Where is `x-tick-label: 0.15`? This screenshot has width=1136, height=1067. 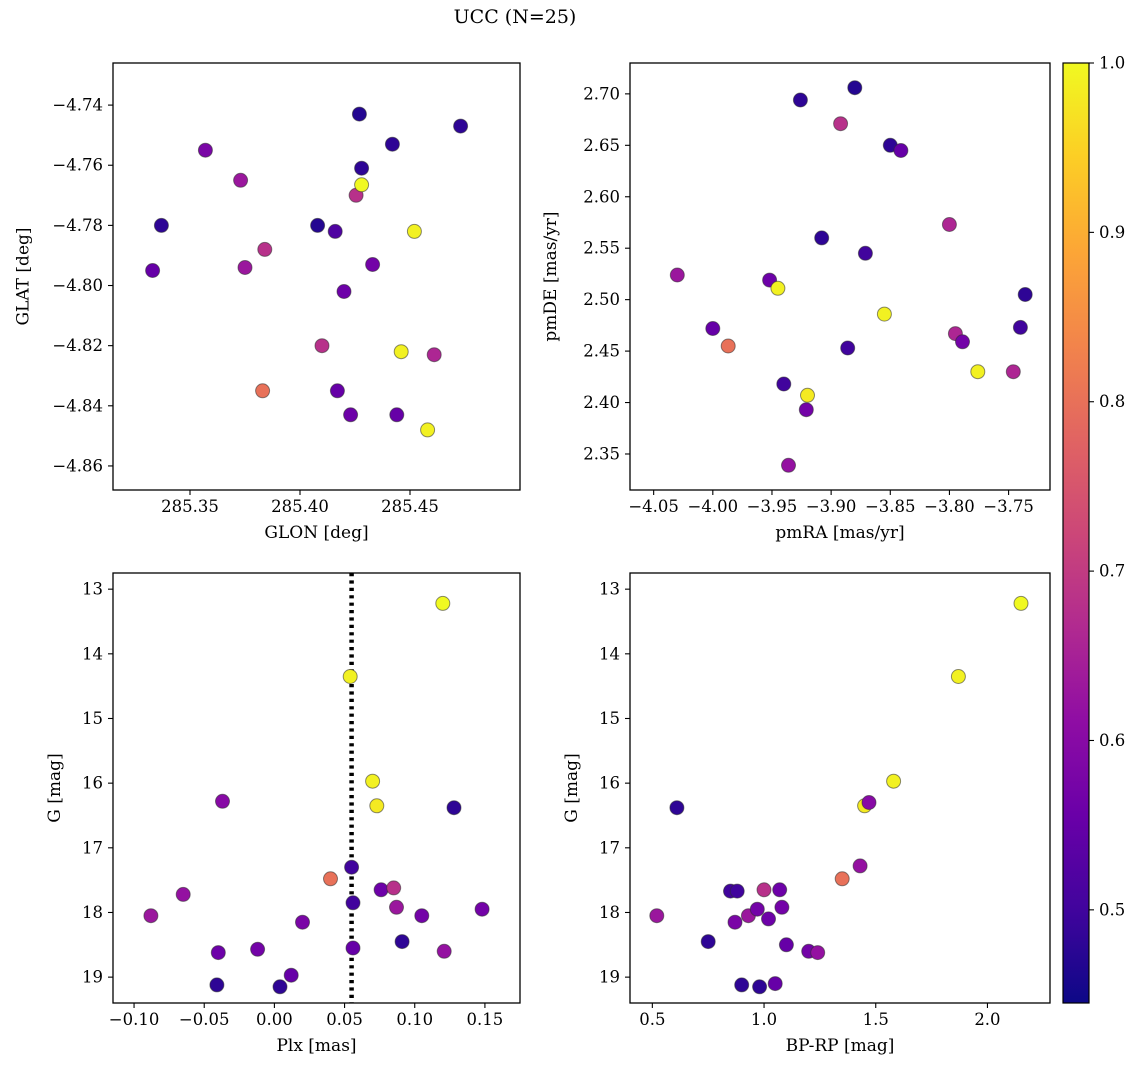
x-tick-label: 0.15 is located at coordinates (485, 1019).